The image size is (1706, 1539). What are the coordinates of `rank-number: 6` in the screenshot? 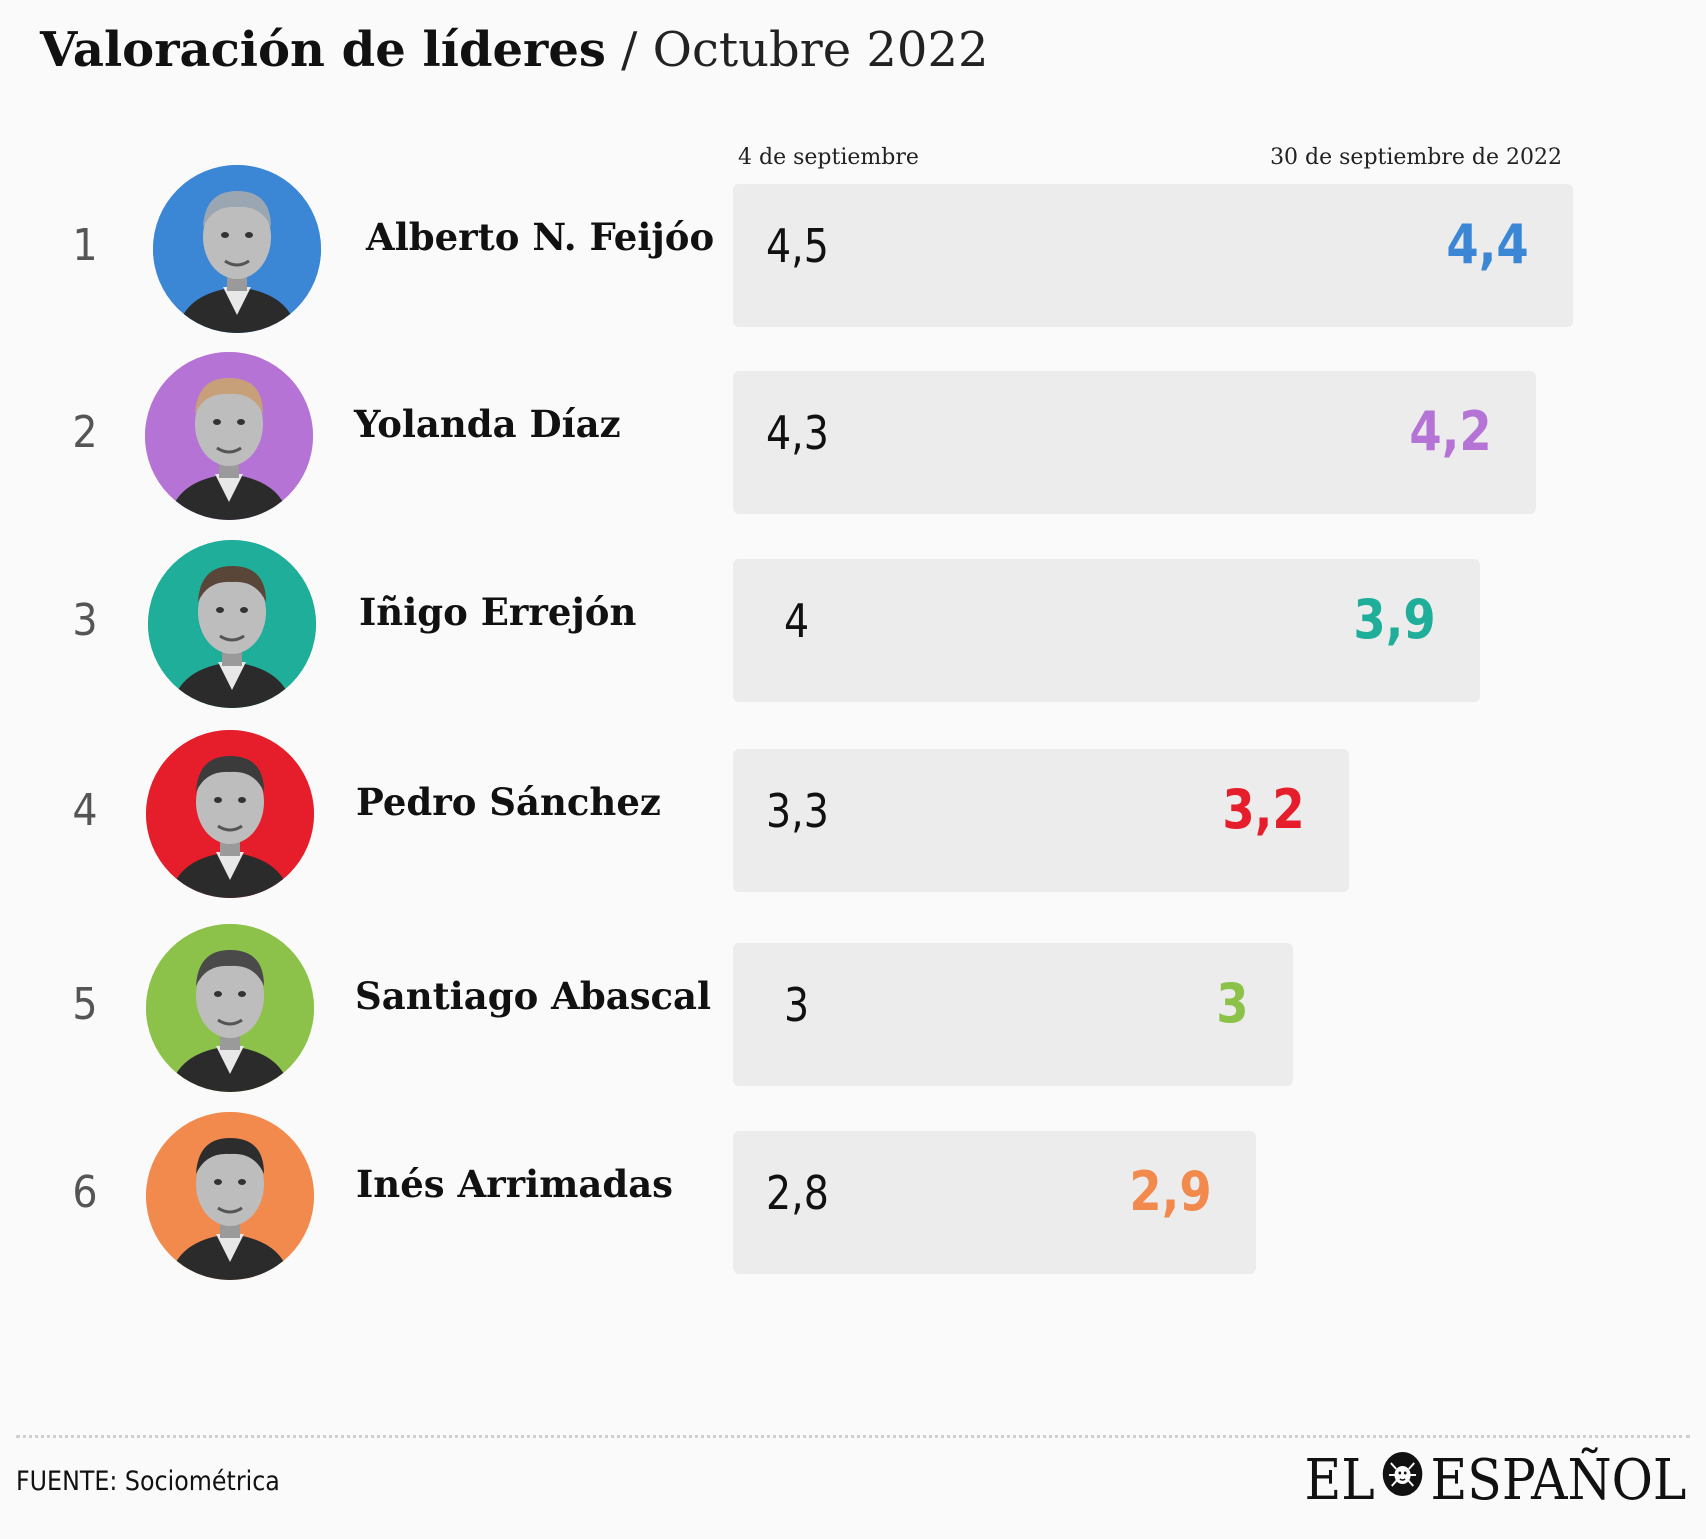 It's located at (85, 1192).